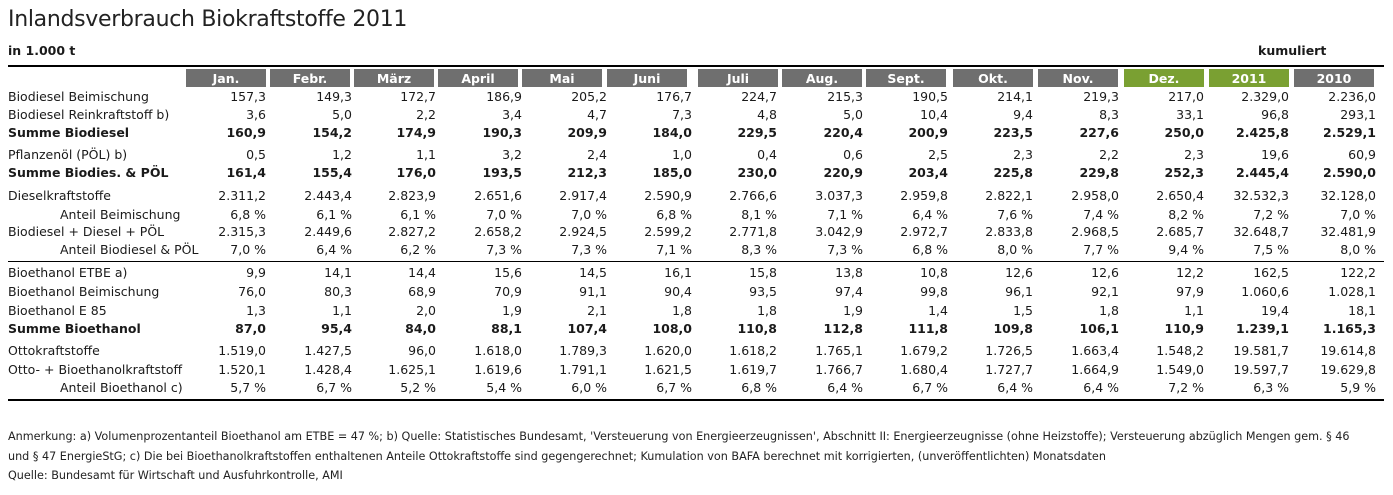  I want to click on table-cell: 7,6 %, so click(1015, 214).